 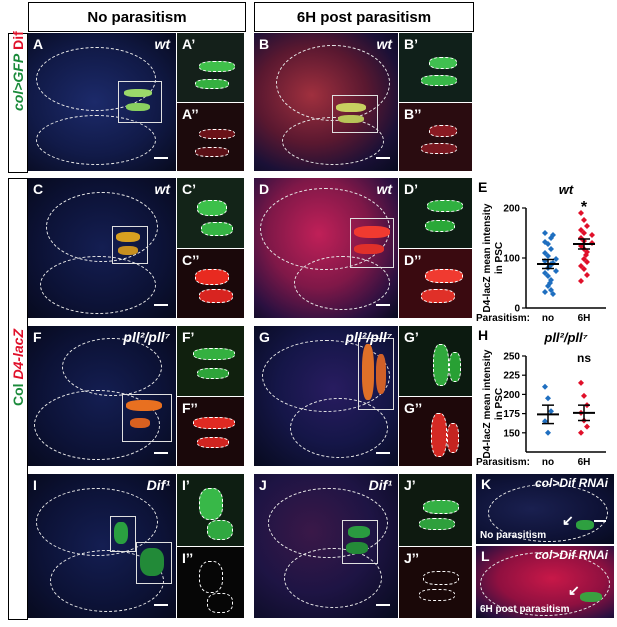 What do you see at coordinates (384, 189) in the screenshot?
I see `genotype-wt-D: wt` at bounding box center [384, 189].